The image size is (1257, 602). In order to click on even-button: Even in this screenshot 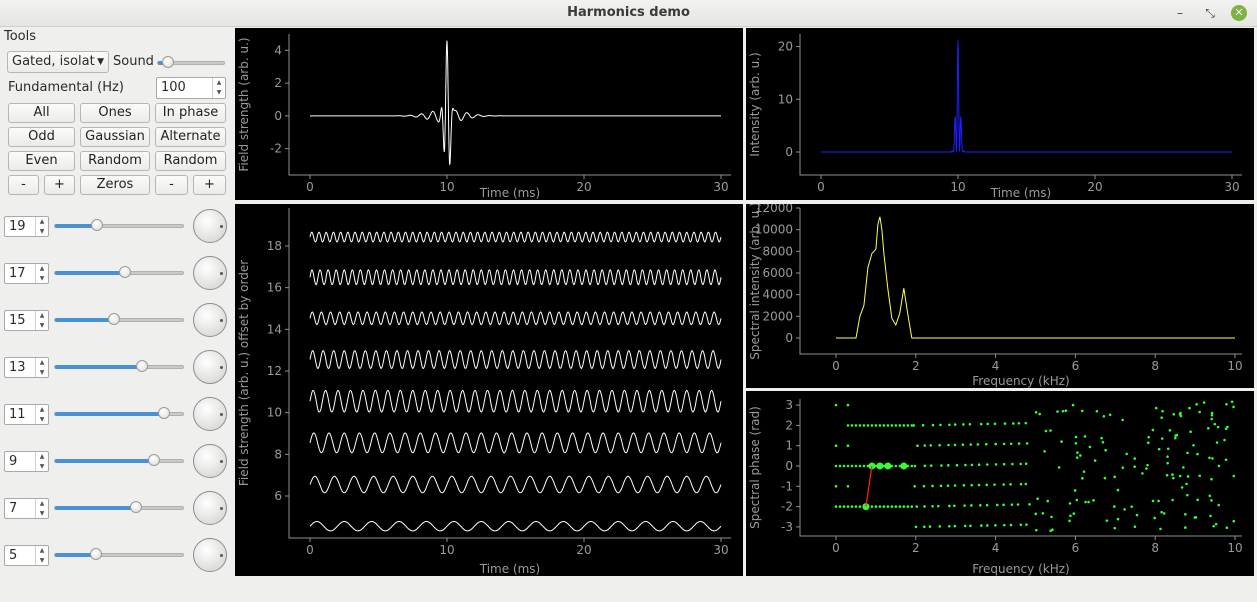, I will do `click(41, 161)`.